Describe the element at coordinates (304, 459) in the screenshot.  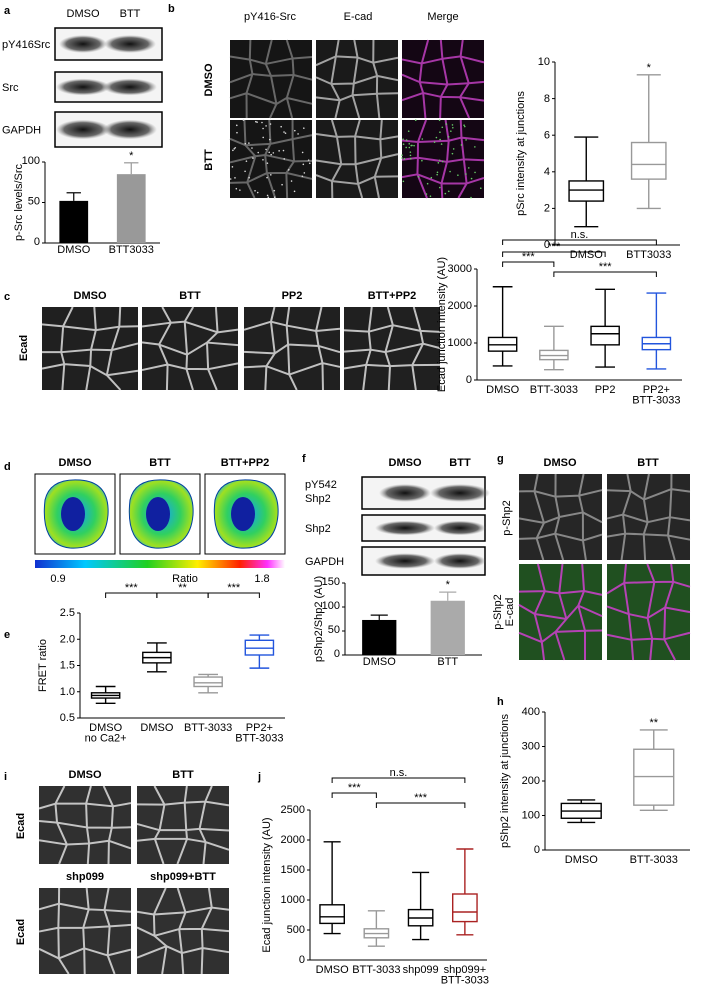
I see `panel-letter: f` at that location.